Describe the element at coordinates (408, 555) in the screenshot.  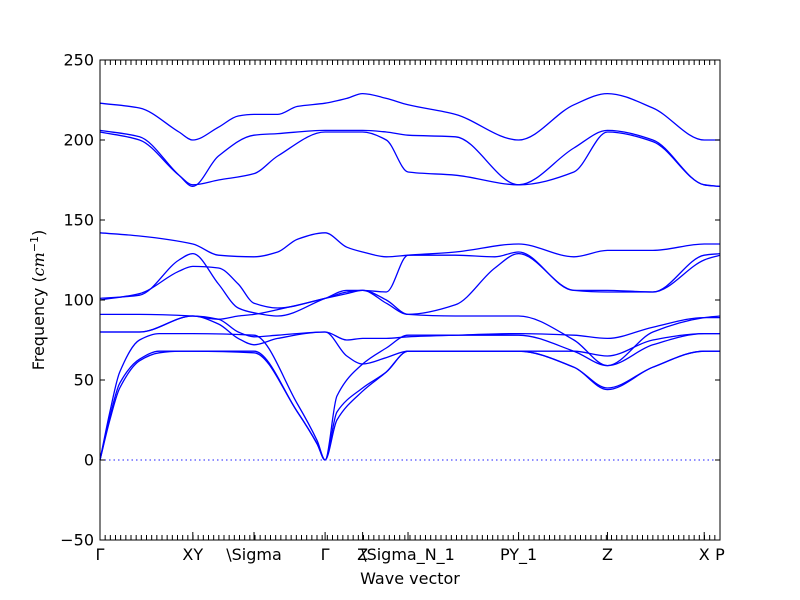
I see `x-kpoint-label: \Sigma_N_1` at that location.